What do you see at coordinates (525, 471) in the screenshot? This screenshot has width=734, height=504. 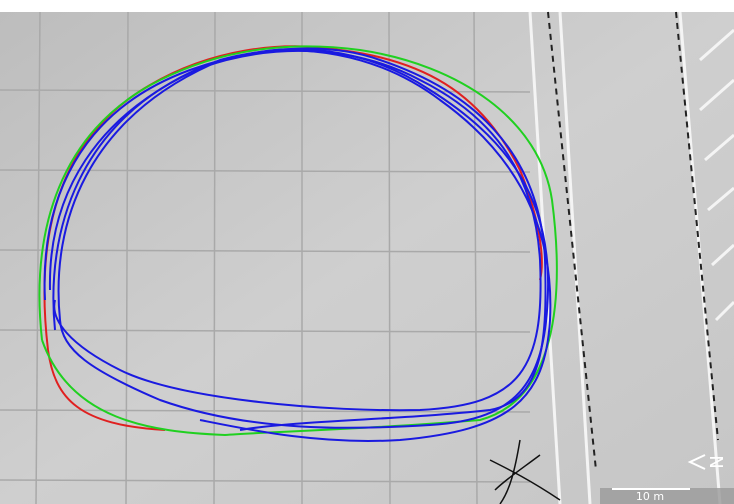 I see `drone-shadow` at bounding box center [525, 471].